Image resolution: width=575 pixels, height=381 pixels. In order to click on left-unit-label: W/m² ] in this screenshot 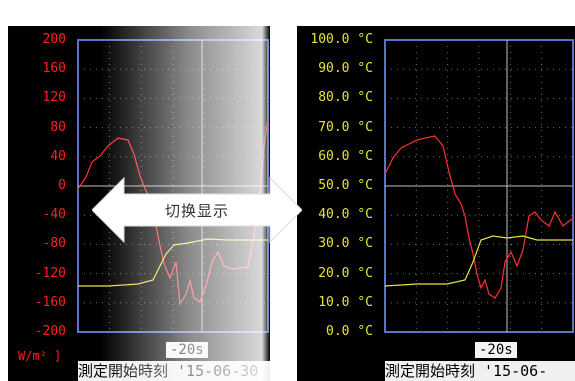, I will do `click(40, 356)`.